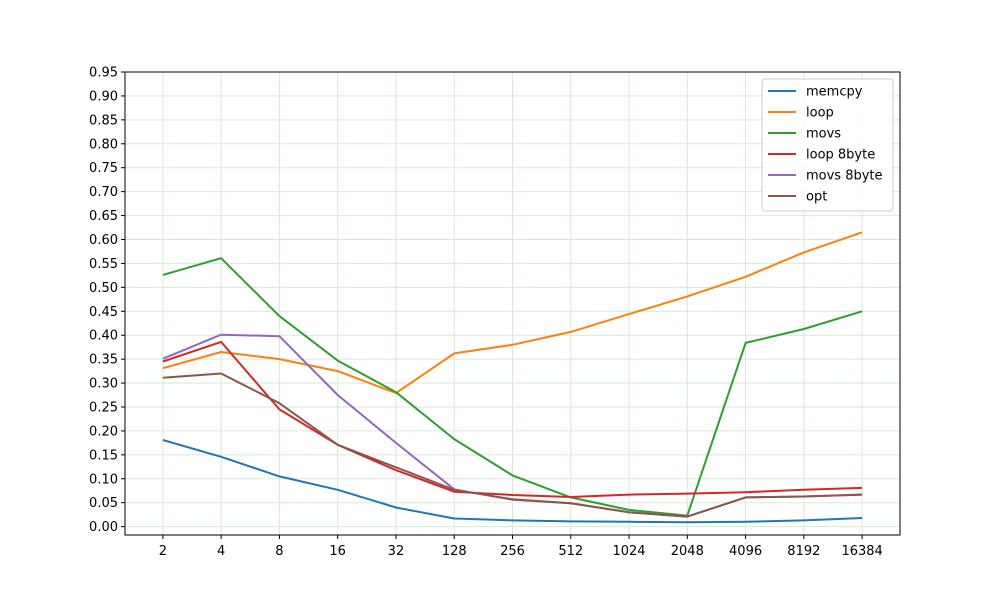  Describe the element at coordinates (163, 551) in the screenshot. I see `x-tick-label: 2` at that location.